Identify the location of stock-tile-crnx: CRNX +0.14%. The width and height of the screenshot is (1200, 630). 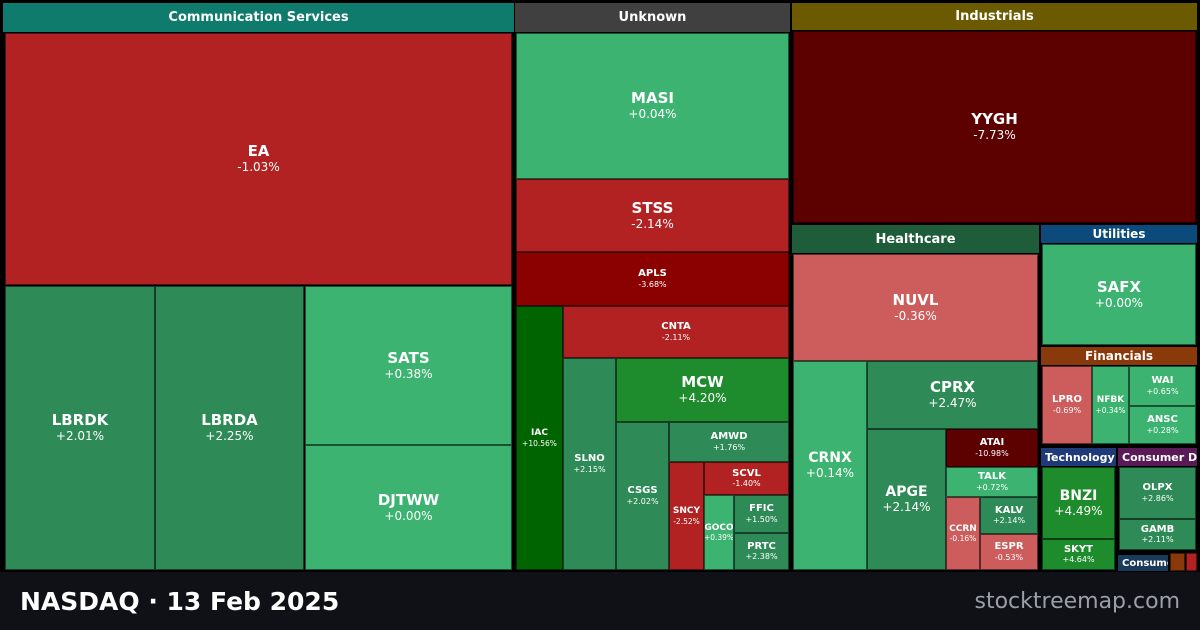
(830, 465).